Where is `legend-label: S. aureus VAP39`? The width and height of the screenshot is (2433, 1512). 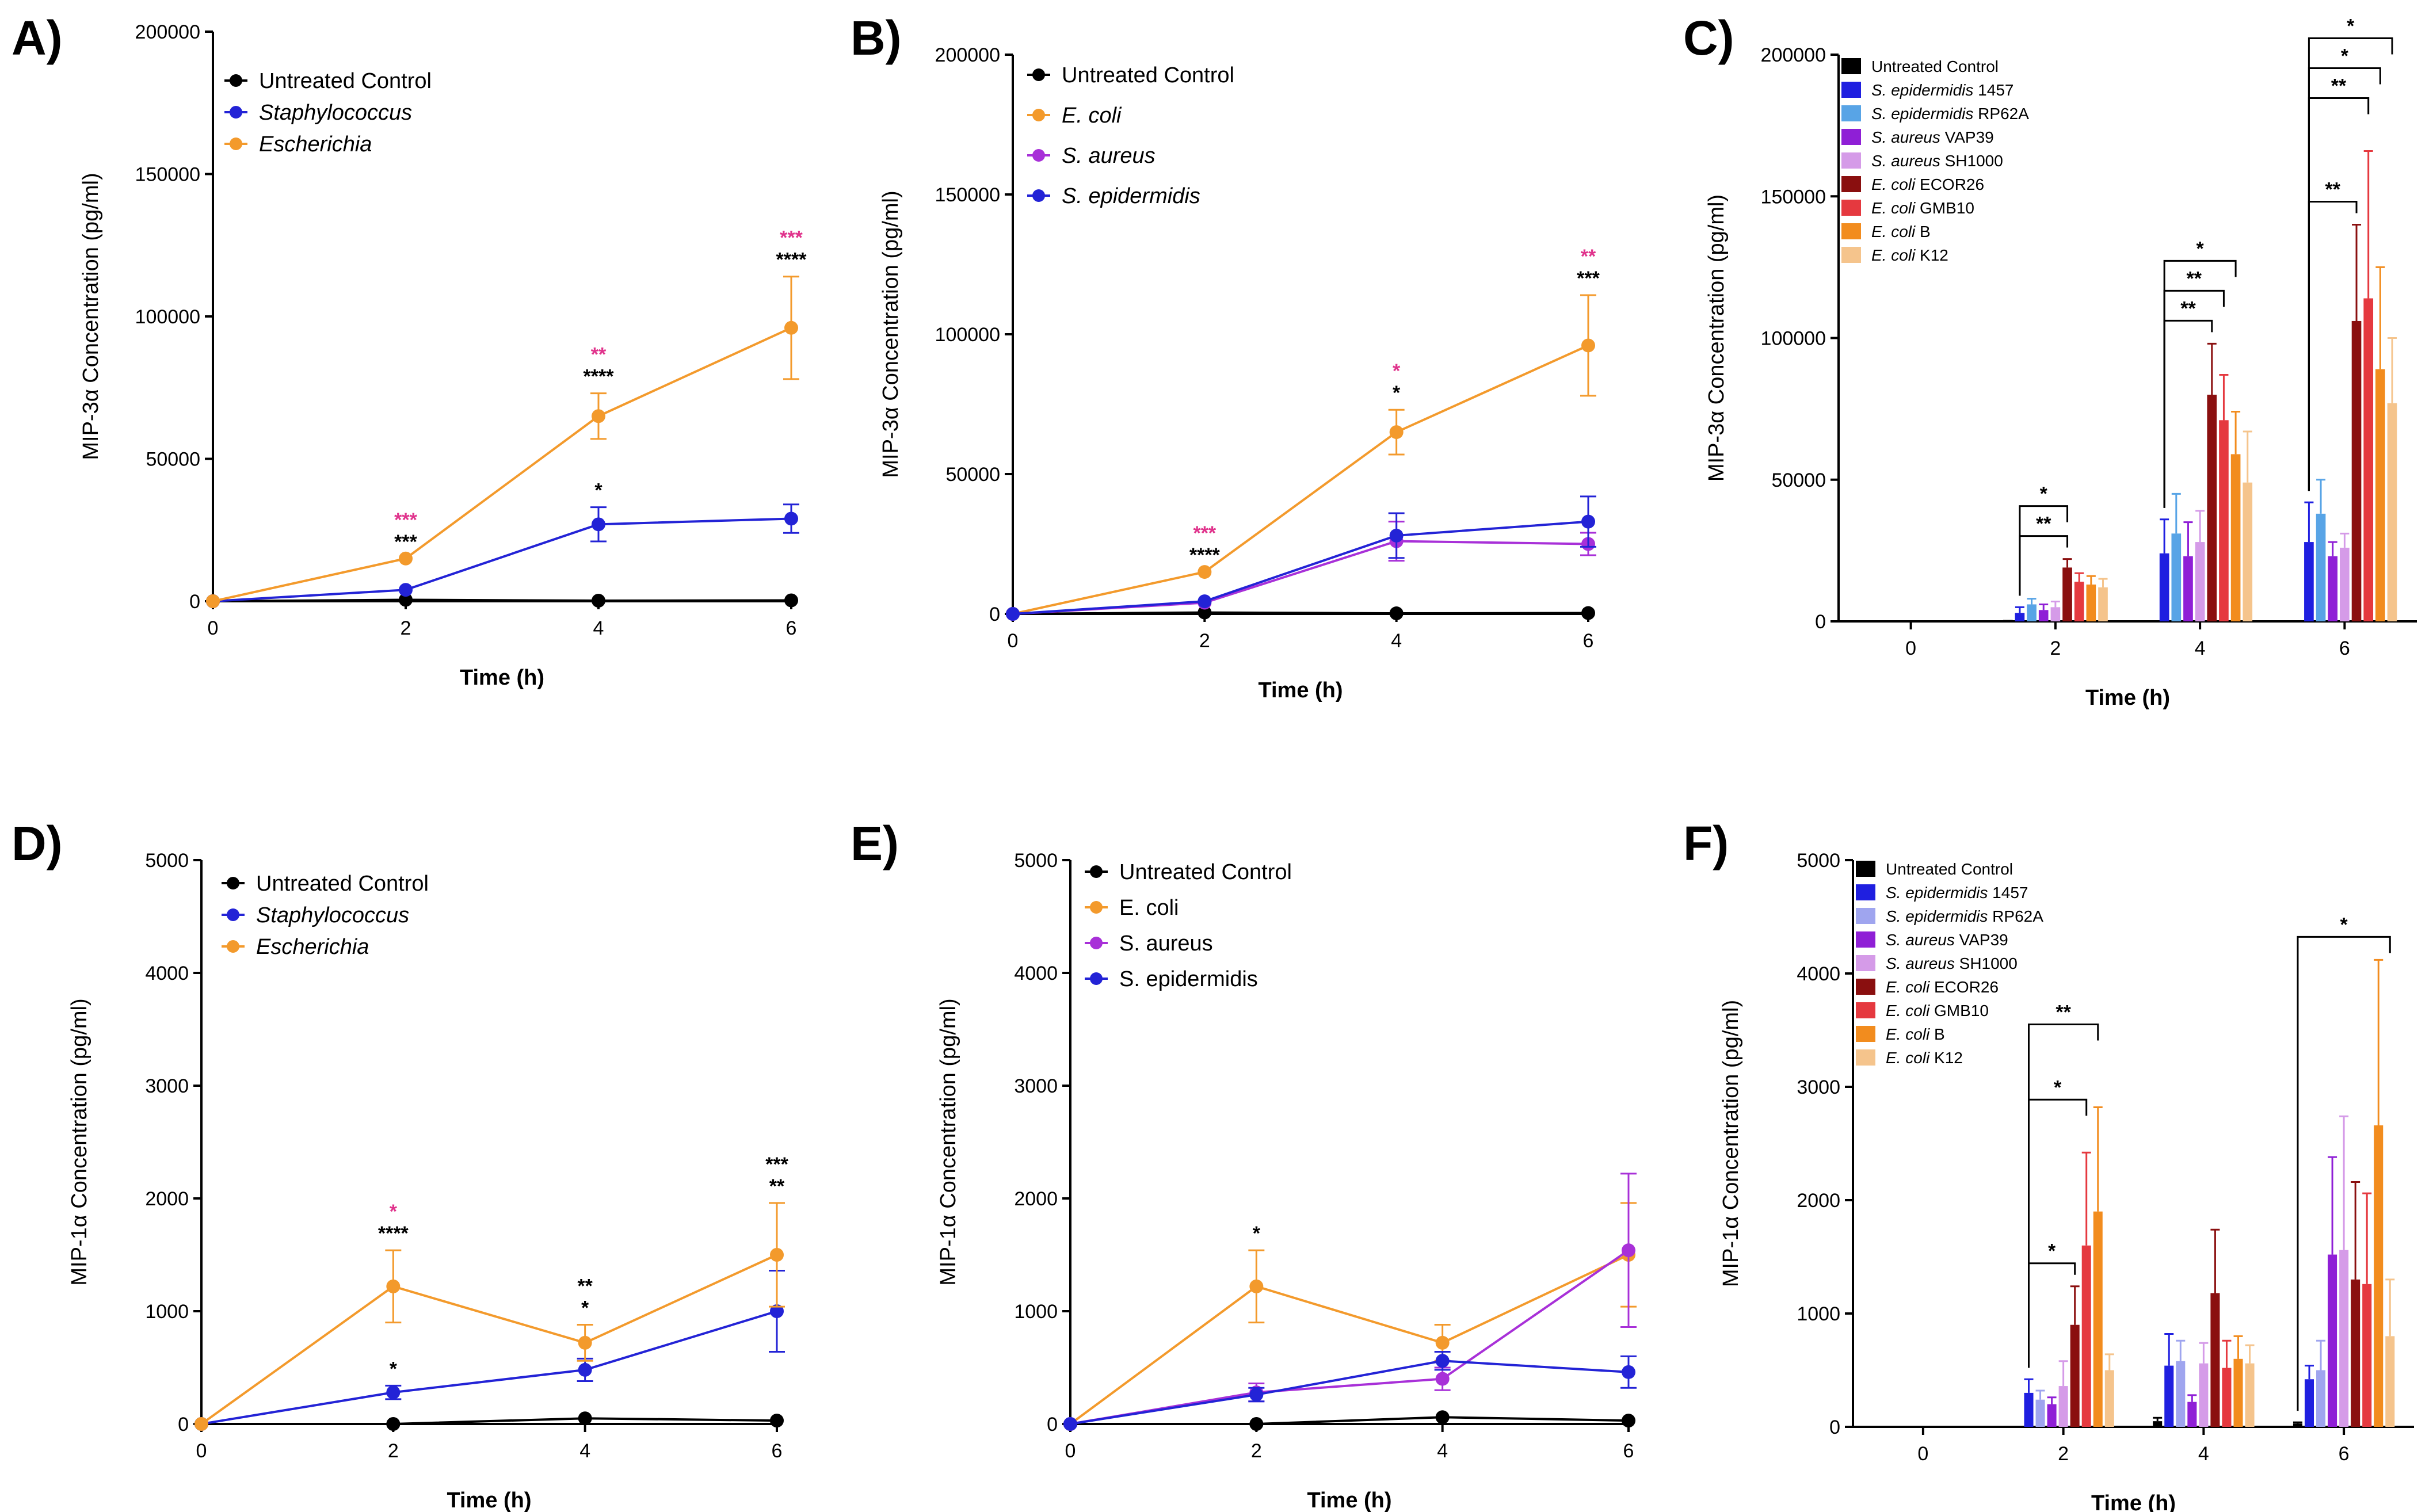 legend-label: S. aureus VAP39 is located at coordinates (1947, 940).